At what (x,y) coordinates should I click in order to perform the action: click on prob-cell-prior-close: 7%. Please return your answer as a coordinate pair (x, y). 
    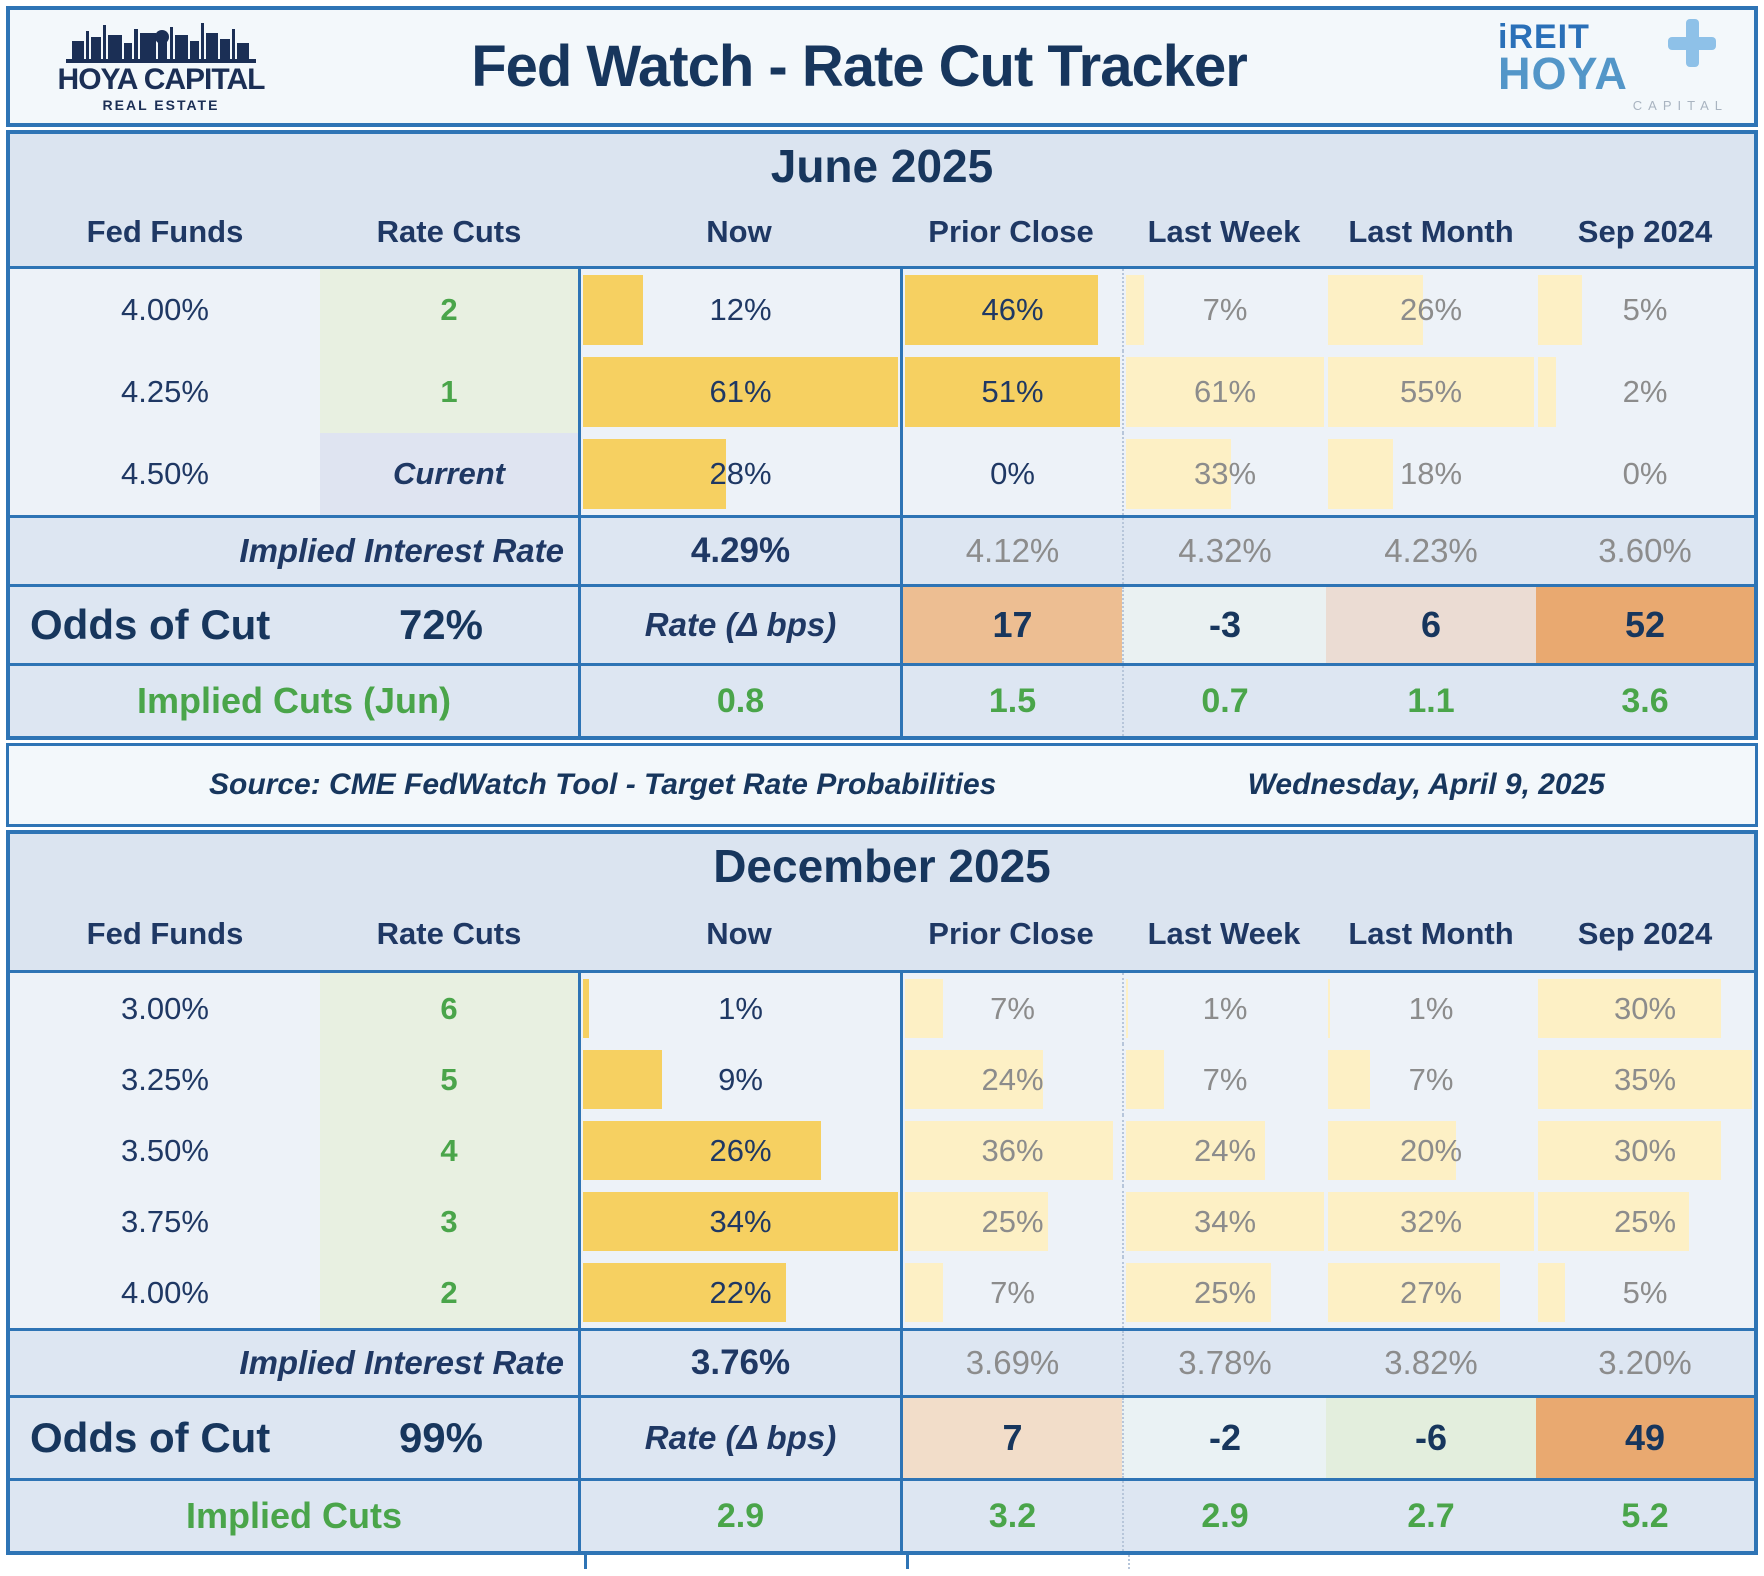
    Looking at the image, I should click on (1011, 1008).